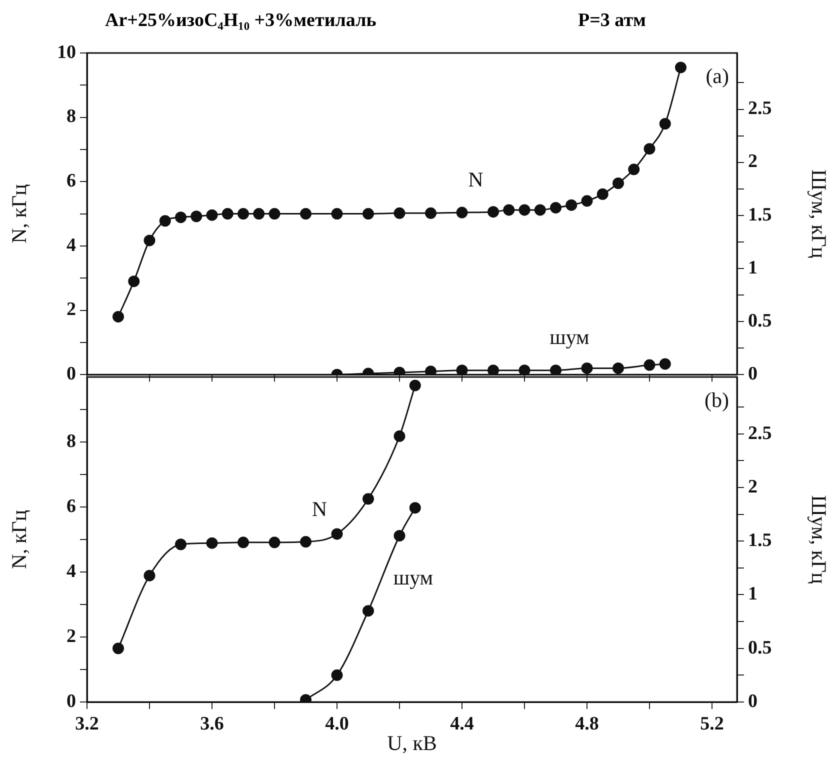 The width and height of the screenshot is (838, 767). What do you see at coordinates (212, 723) in the screenshot?
I see `x-tick-label: 3.6` at bounding box center [212, 723].